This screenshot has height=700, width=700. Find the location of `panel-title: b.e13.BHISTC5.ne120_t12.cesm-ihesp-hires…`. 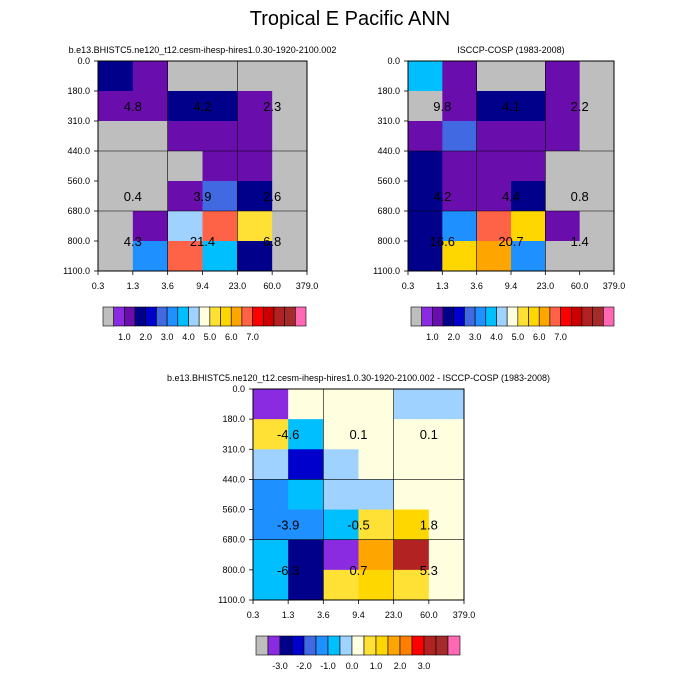

panel-title: b.e13.BHISTC5.ne120_t12.cesm-ihesp-hires… is located at coordinates (203, 50).